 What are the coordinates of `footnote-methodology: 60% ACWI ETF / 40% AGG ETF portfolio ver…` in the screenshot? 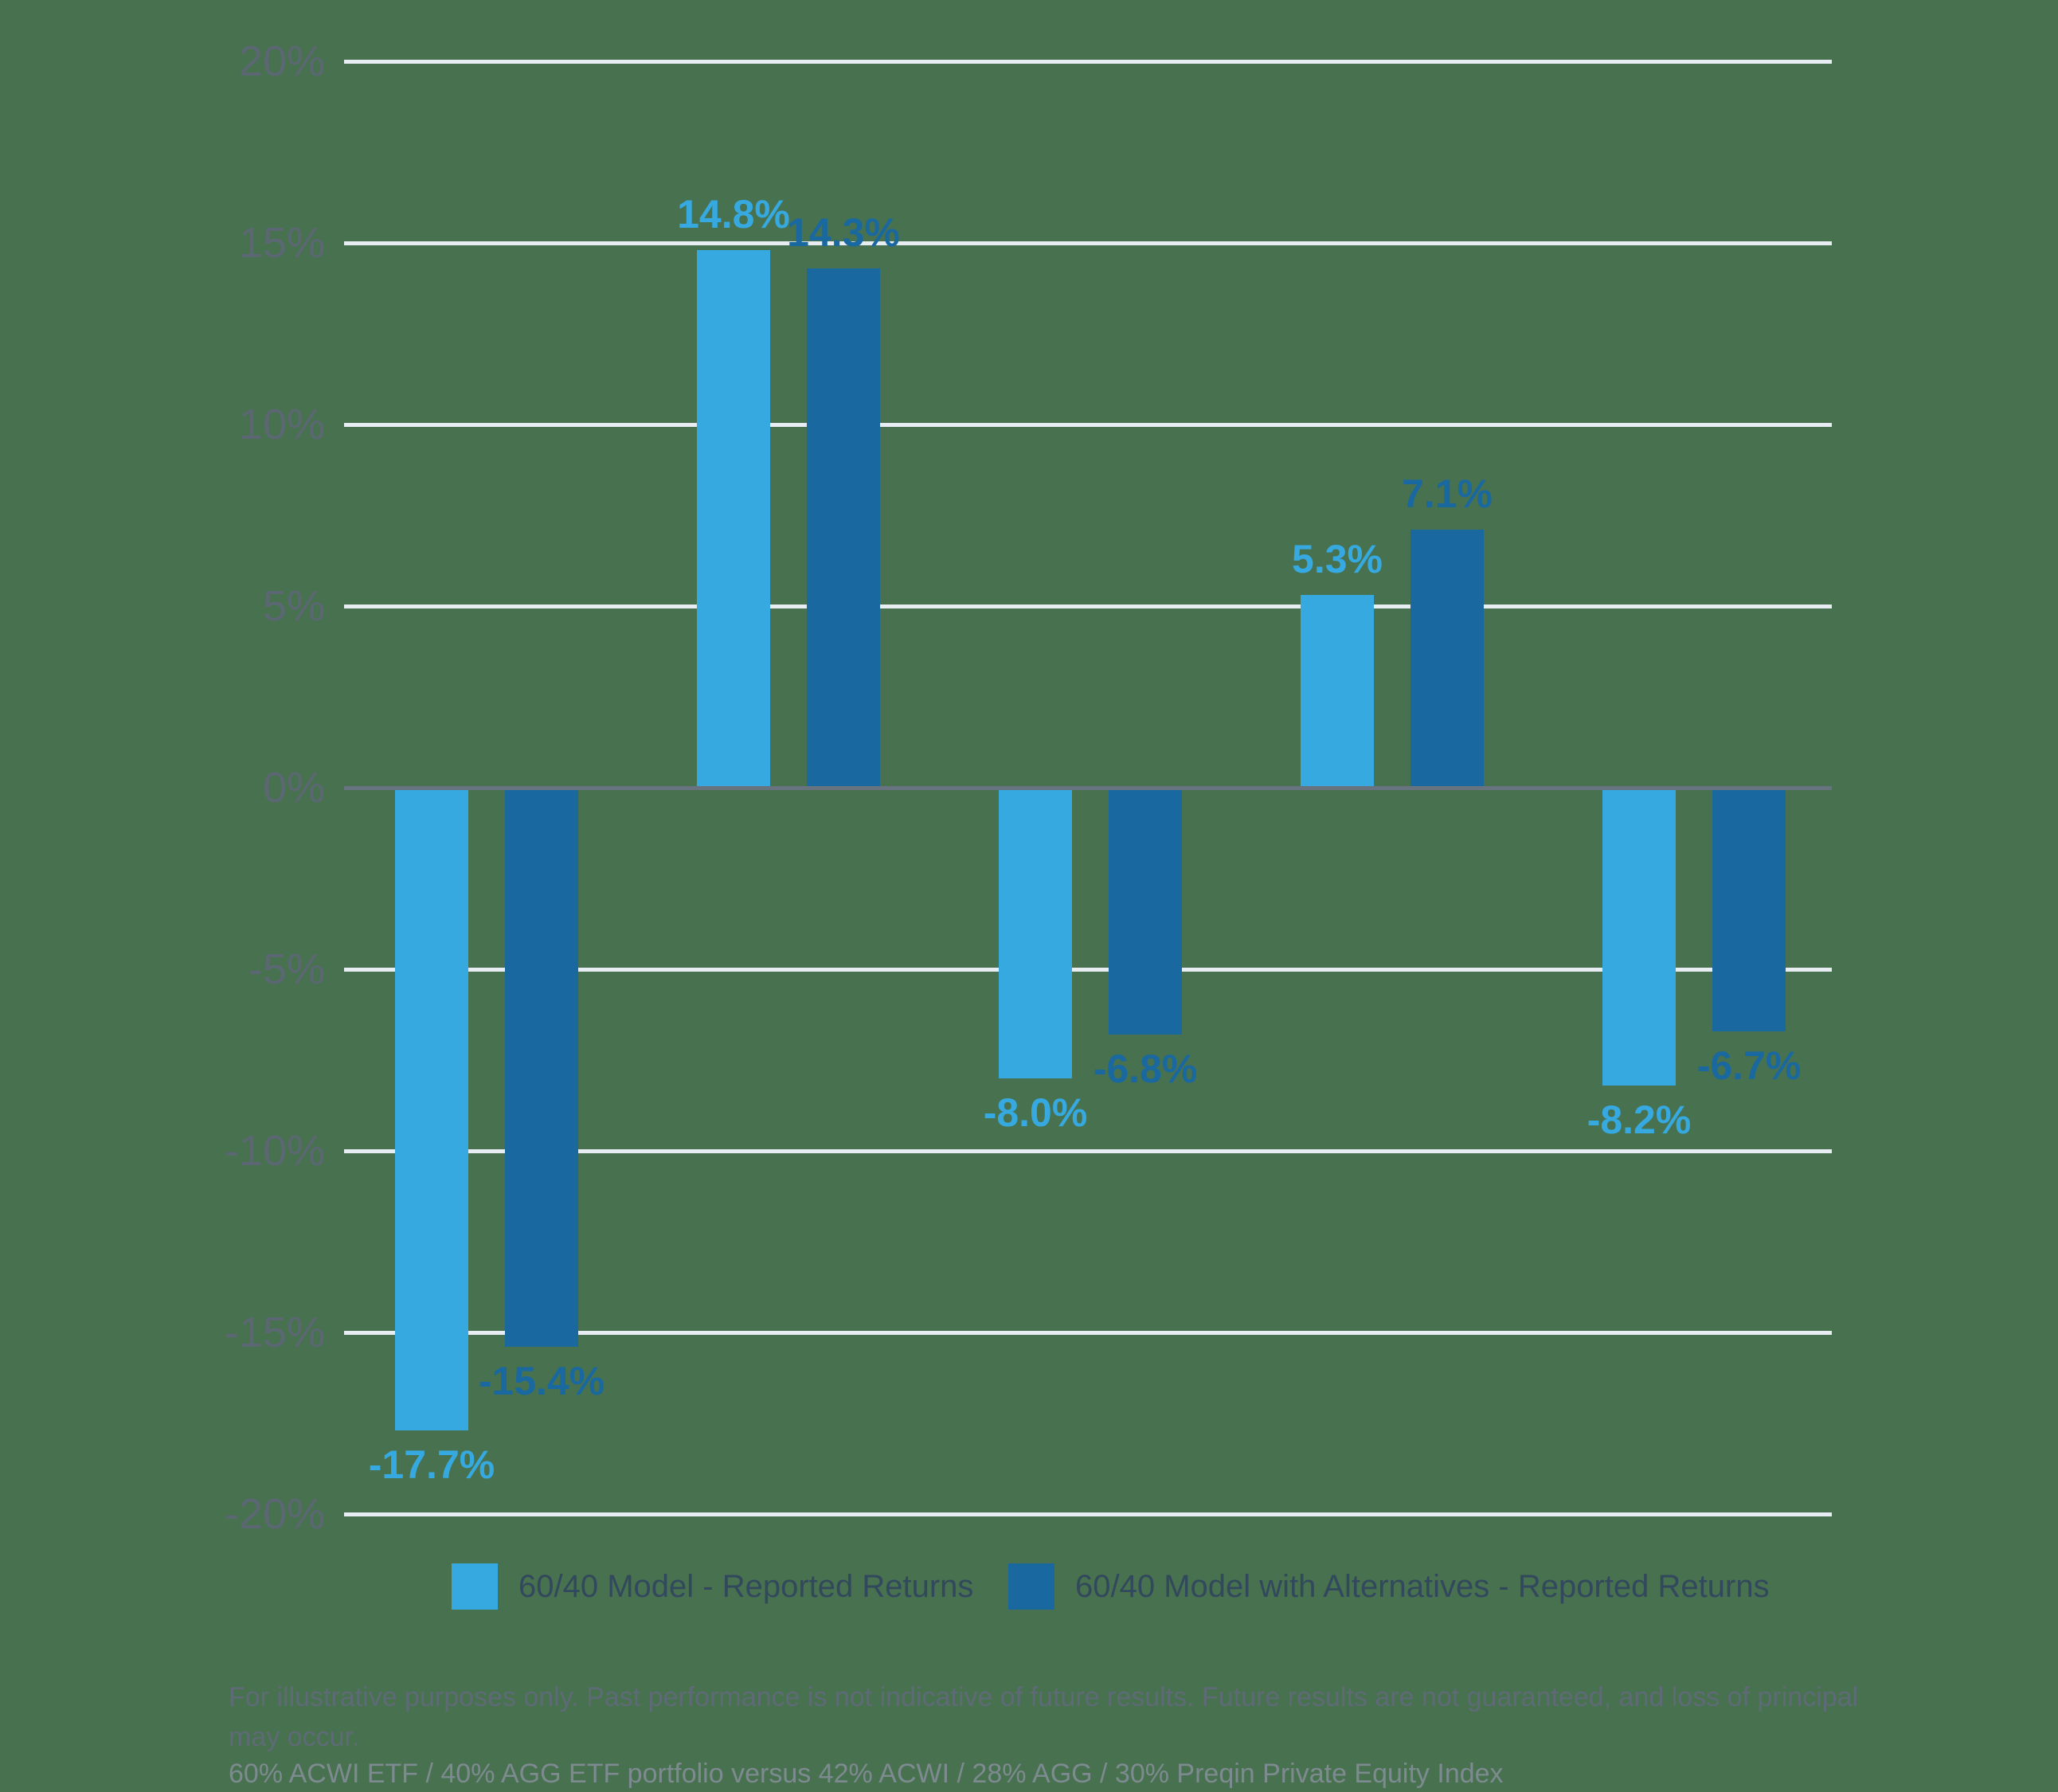 It's located at (866, 1774).